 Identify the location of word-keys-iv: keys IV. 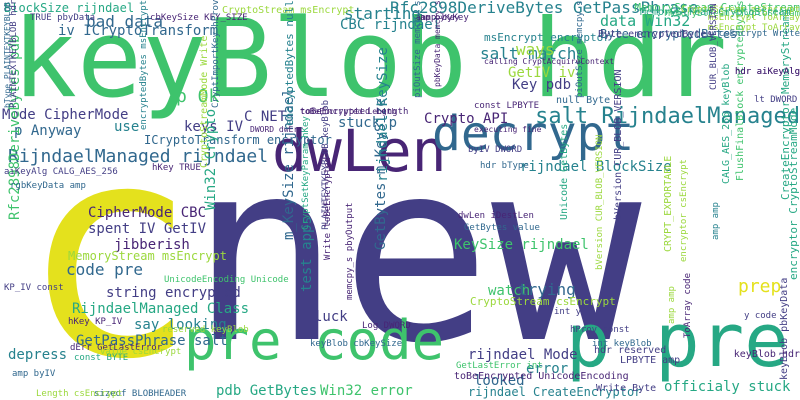
(214, 127).